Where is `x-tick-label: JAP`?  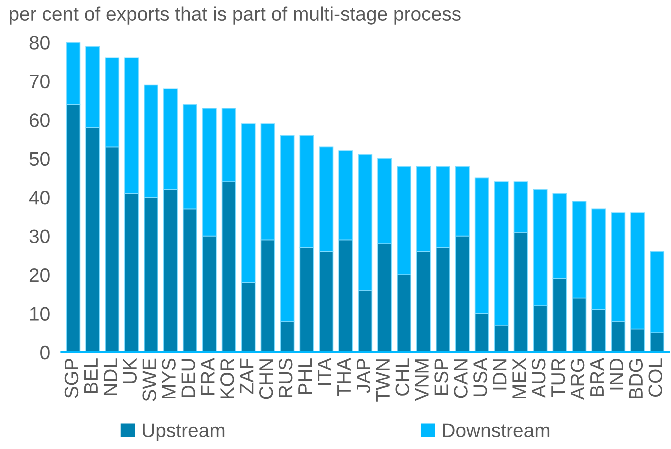 x-tick-label: JAP is located at coordinates (364, 376).